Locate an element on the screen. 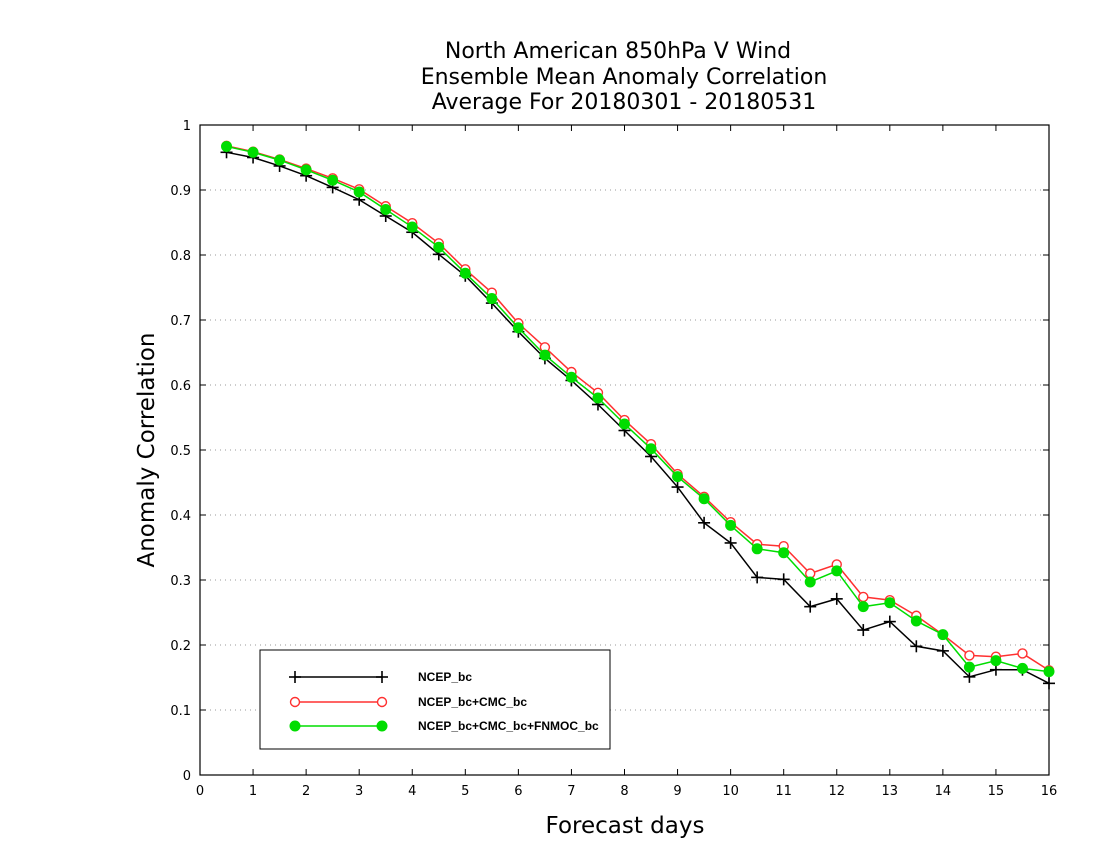 This screenshot has height=850, width=1100. x-tick-label: 10 is located at coordinates (730, 791).